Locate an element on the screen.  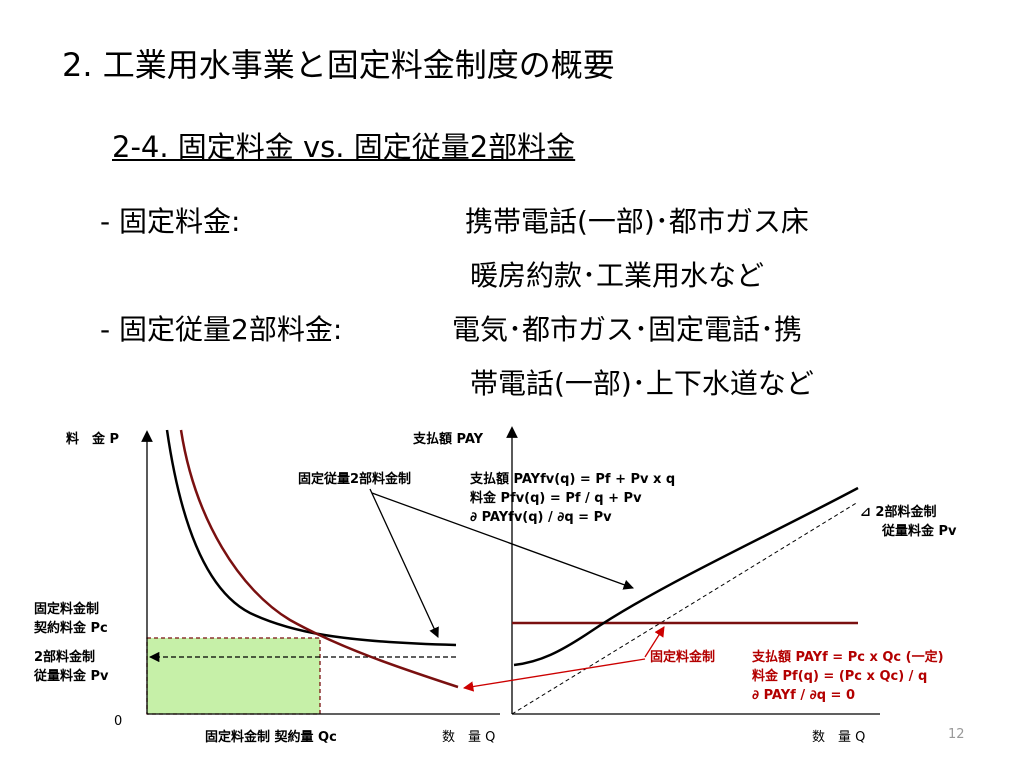
left-x-axis-label: 数 量 Q is located at coordinates (469, 737).